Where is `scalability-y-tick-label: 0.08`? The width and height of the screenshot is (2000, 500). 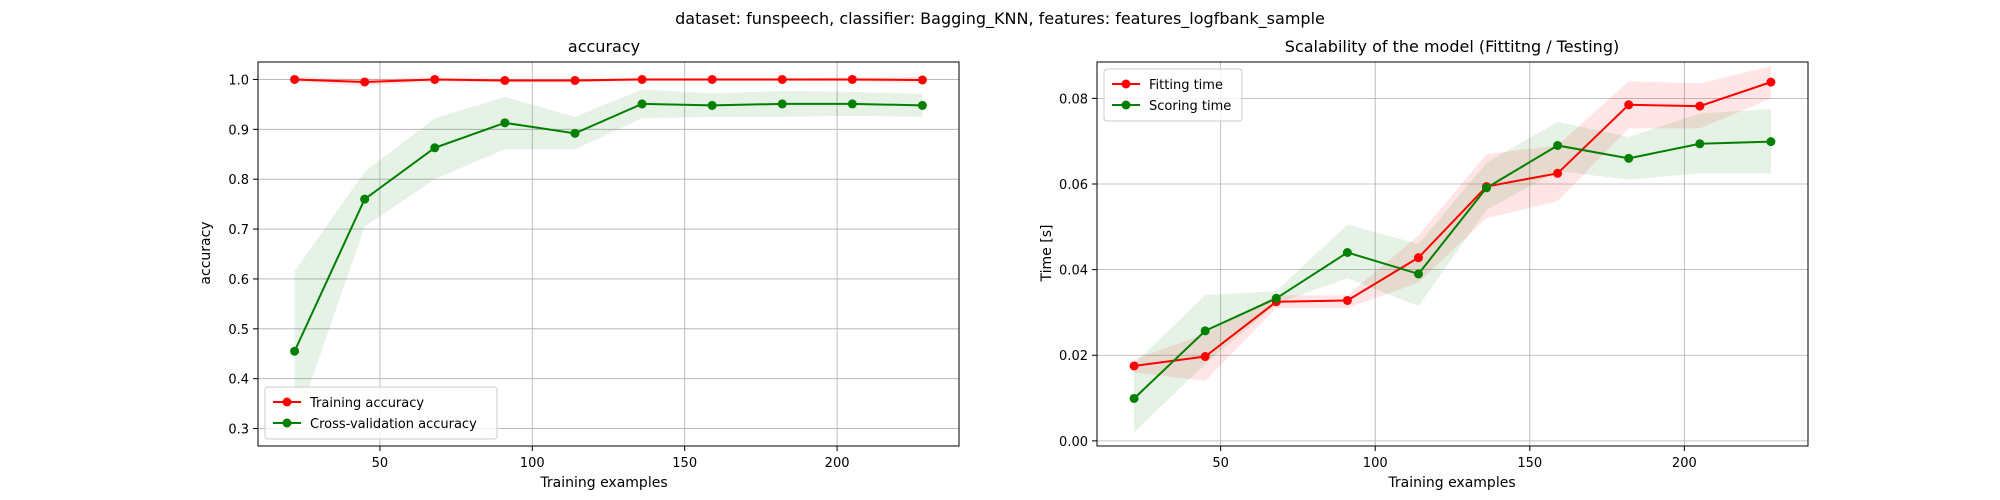 scalability-y-tick-label: 0.08 is located at coordinates (1073, 99).